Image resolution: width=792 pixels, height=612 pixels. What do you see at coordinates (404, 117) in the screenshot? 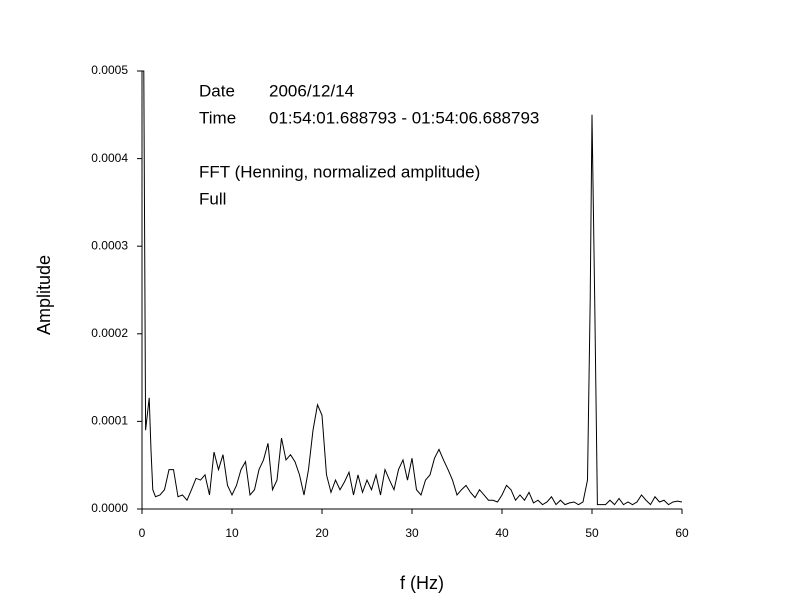
I see `annotation: 01:54:01.688793 - 01:54:06.688793` at bounding box center [404, 117].